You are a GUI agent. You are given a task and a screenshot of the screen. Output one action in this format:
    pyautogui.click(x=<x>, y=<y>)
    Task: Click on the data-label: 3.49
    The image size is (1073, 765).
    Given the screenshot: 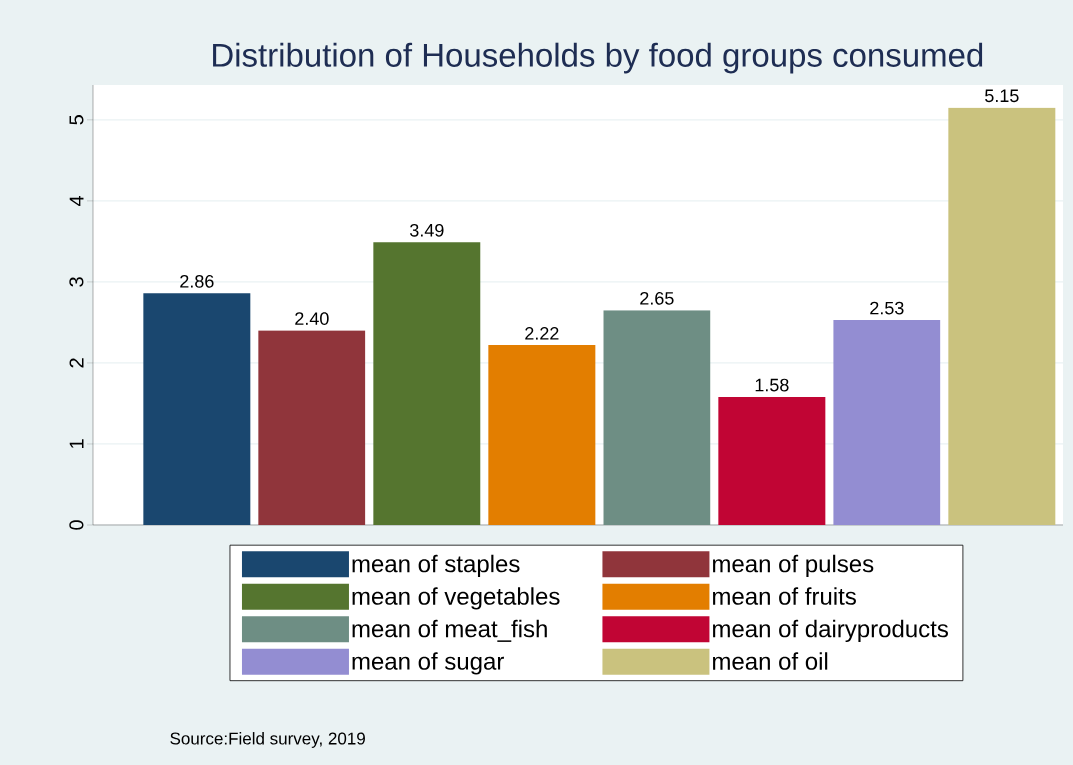 What is the action you would take?
    pyautogui.click(x=427, y=230)
    